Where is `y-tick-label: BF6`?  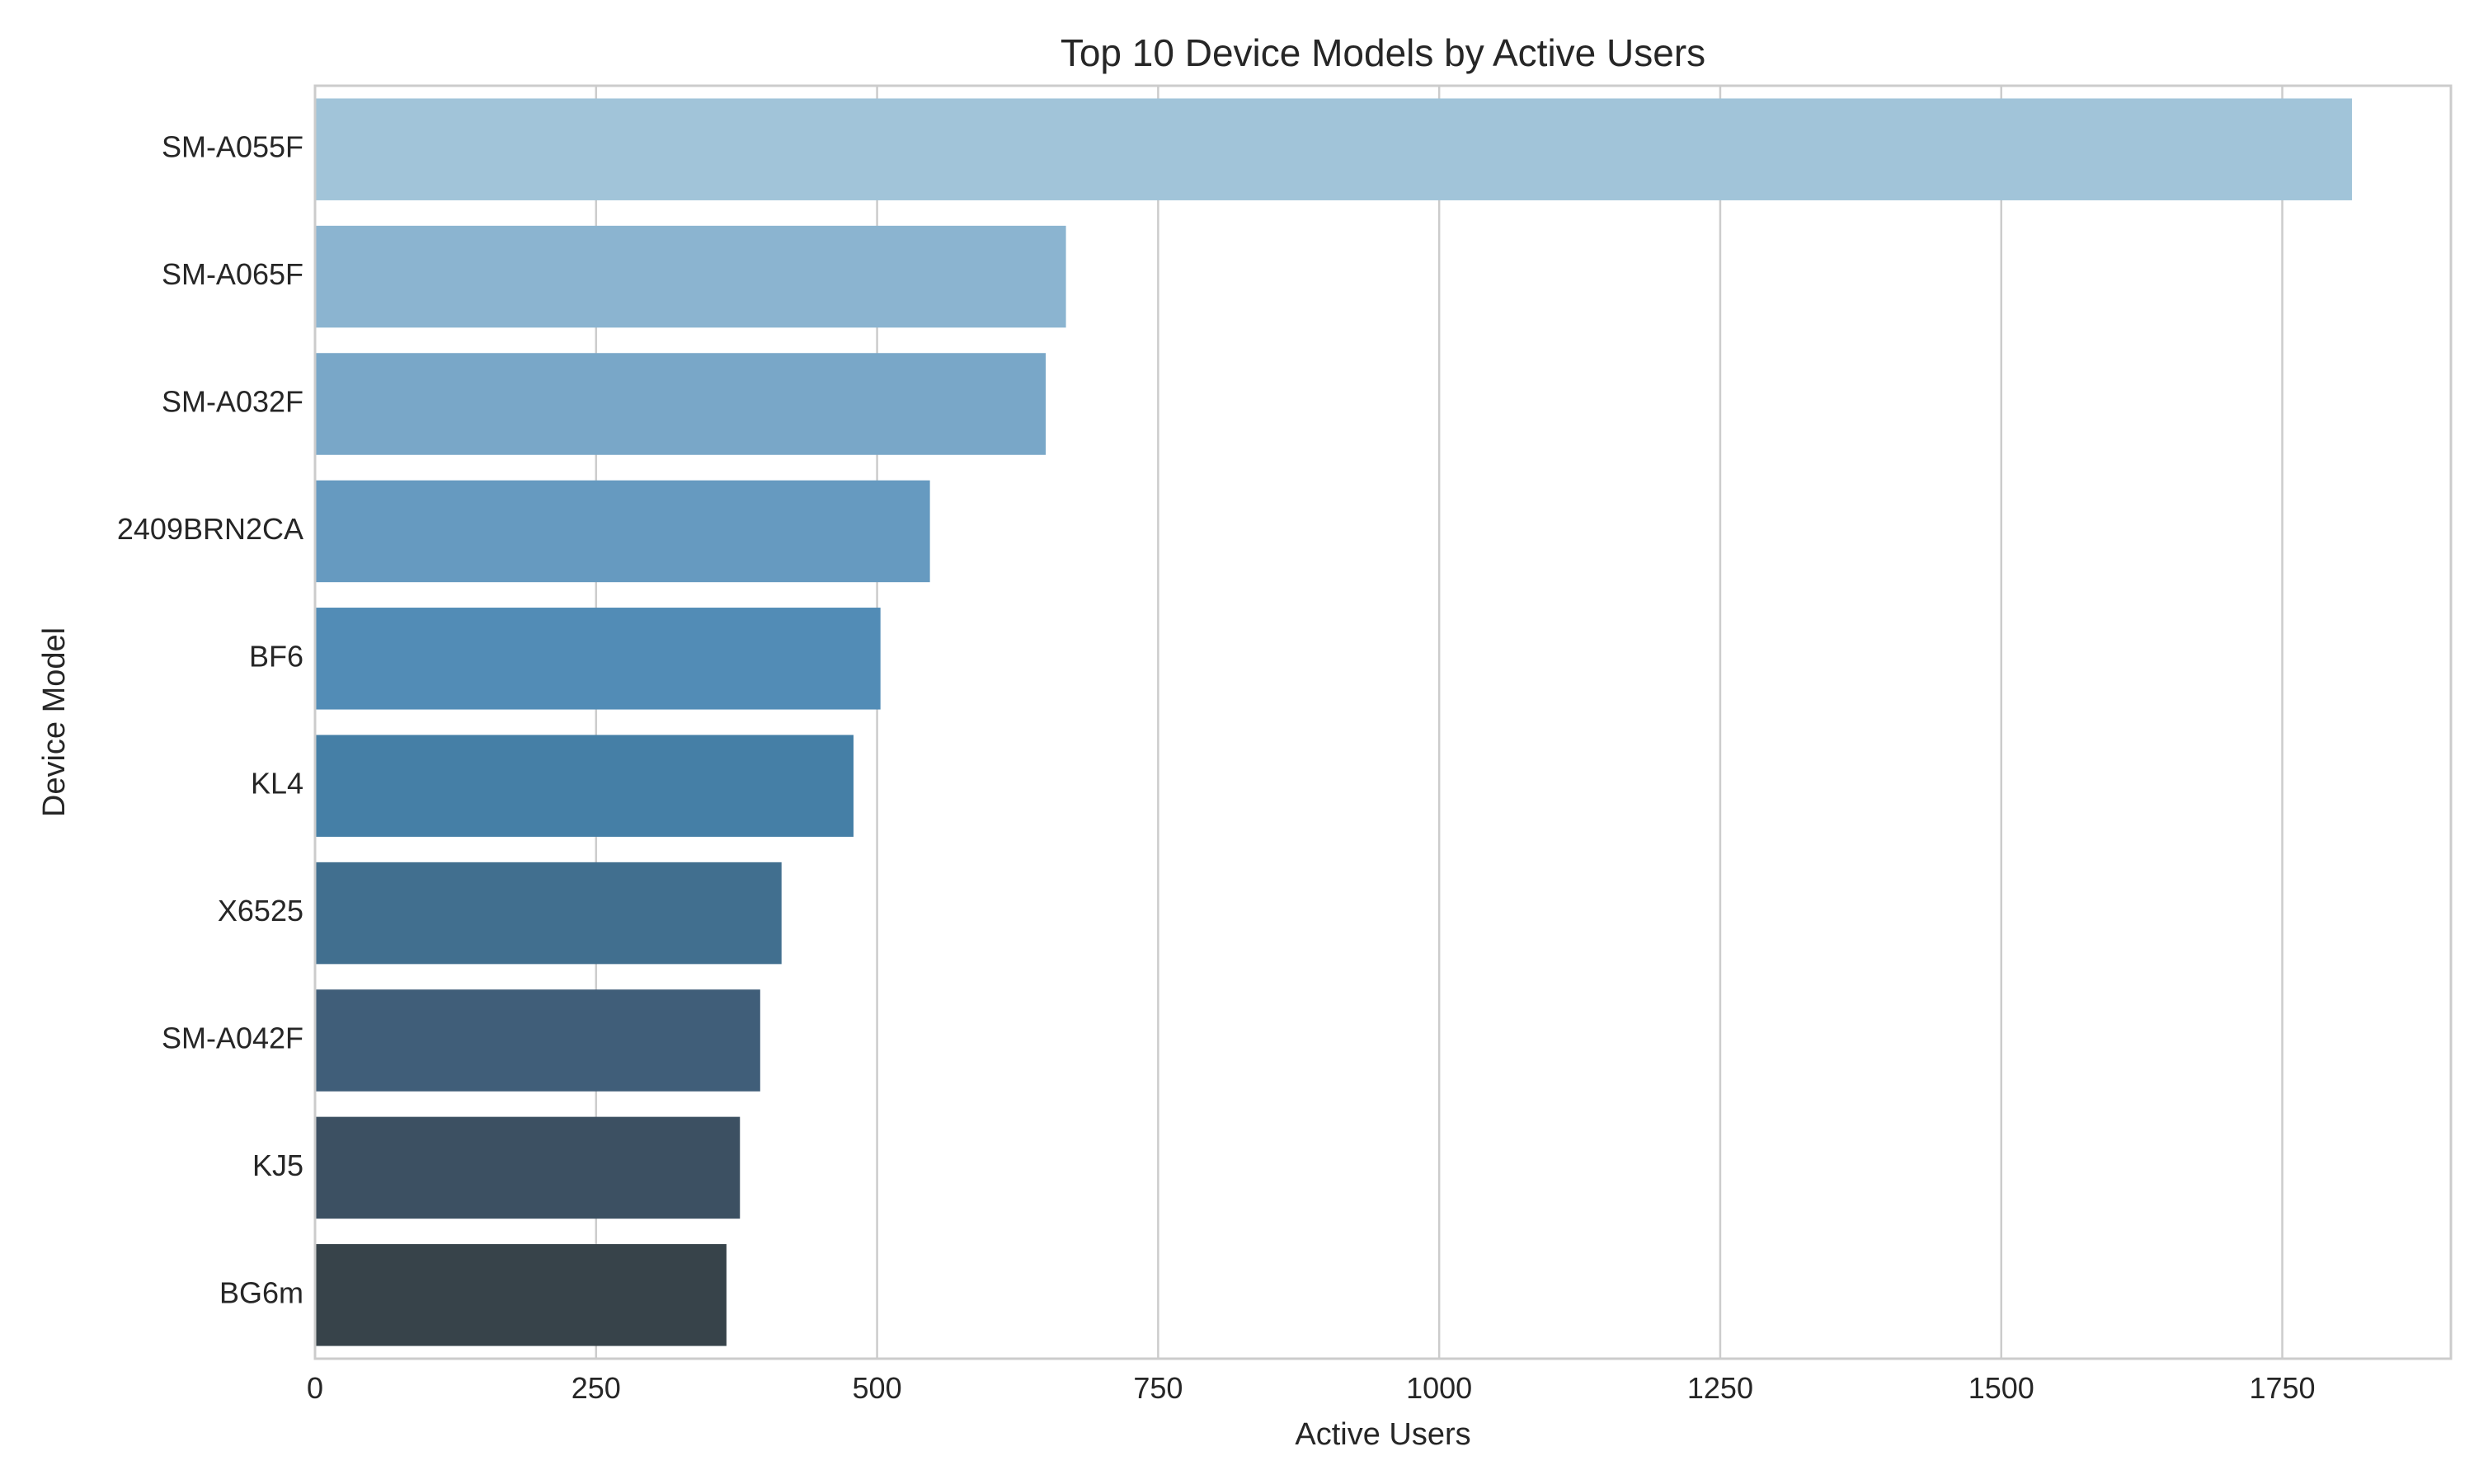 y-tick-label: BF6 is located at coordinates (276, 656).